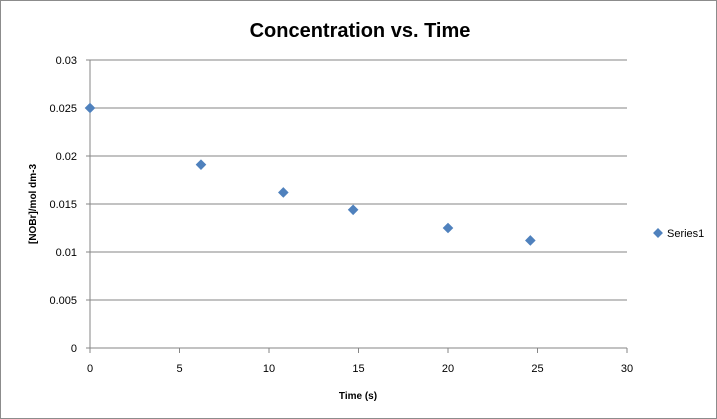  Describe the element at coordinates (74, 349) in the screenshot. I see `y-tick-label: 0` at that location.